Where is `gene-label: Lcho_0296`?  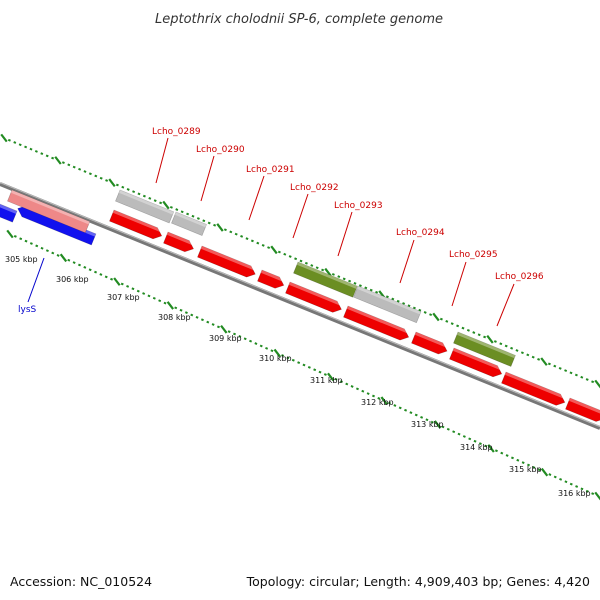
gene-label: Lcho_0296 is located at coordinates (519, 277).